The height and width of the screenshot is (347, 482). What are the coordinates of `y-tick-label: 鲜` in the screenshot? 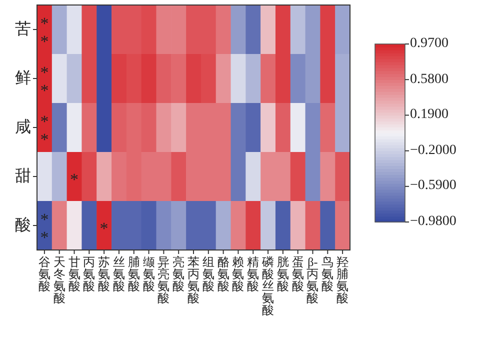 It's located at (23, 79).